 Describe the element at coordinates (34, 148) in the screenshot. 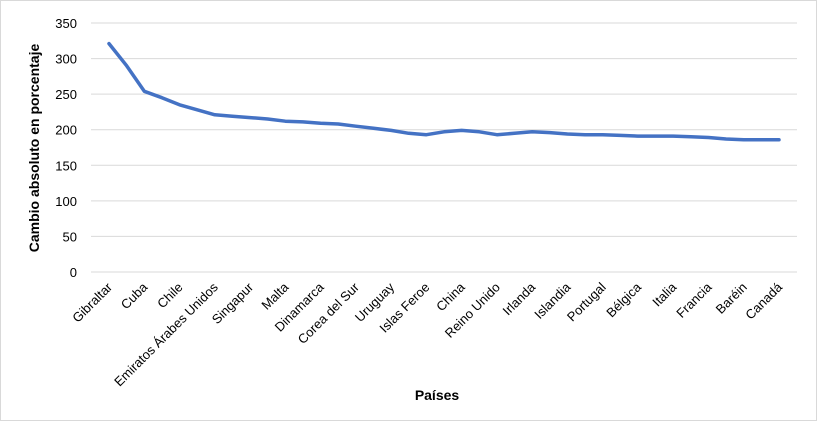

I see `y-axis-title: Cambio absoluto en porcentaje` at that location.